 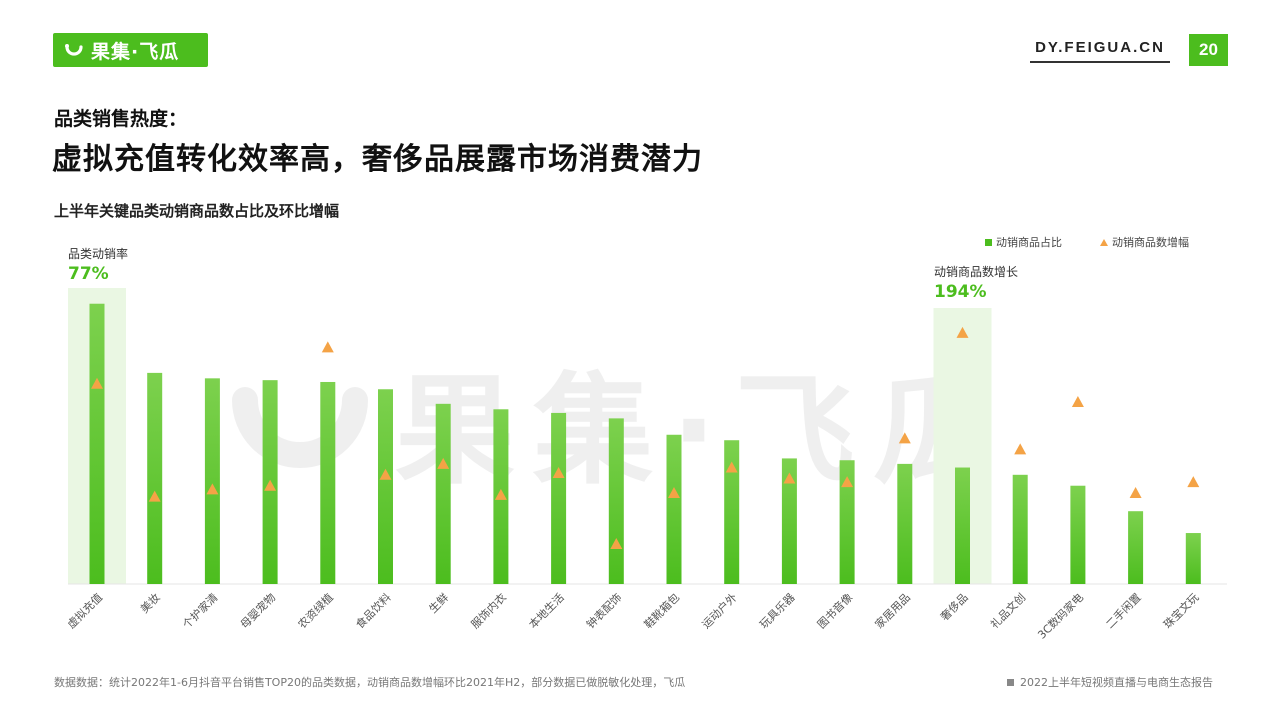 I want to click on site-url: DY.FEIGUA.CN, so click(x=1100, y=51).